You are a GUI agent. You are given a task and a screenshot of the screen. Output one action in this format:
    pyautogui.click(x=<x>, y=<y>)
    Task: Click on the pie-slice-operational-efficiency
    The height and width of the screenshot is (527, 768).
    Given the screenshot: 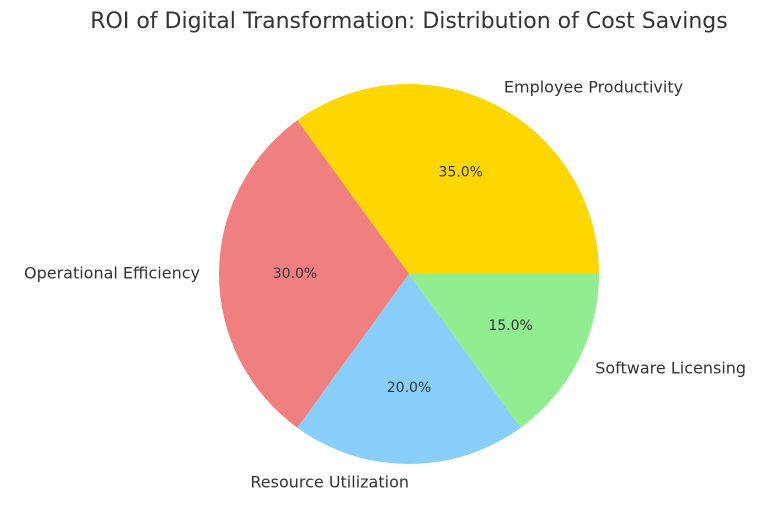 What is the action you would take?
    pyautogui.click(x=314, y=274)
    